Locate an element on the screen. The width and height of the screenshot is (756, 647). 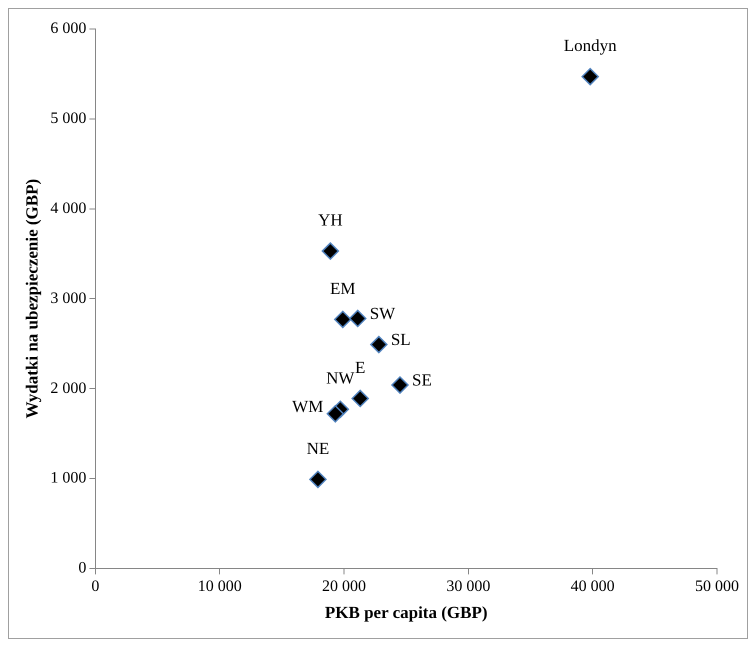
data-label: E is located at coordinates (360, 367).